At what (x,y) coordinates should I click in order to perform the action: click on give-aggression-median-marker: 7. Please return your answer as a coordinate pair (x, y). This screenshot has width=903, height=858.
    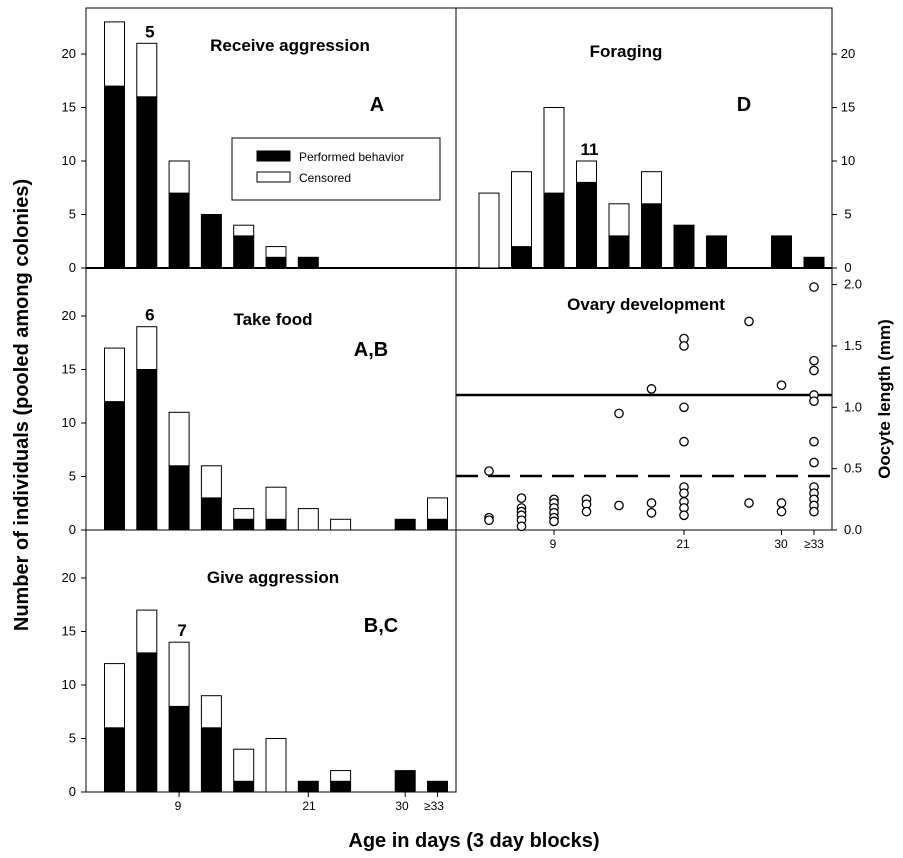
    Looking at the image, I should click on (181, 630).